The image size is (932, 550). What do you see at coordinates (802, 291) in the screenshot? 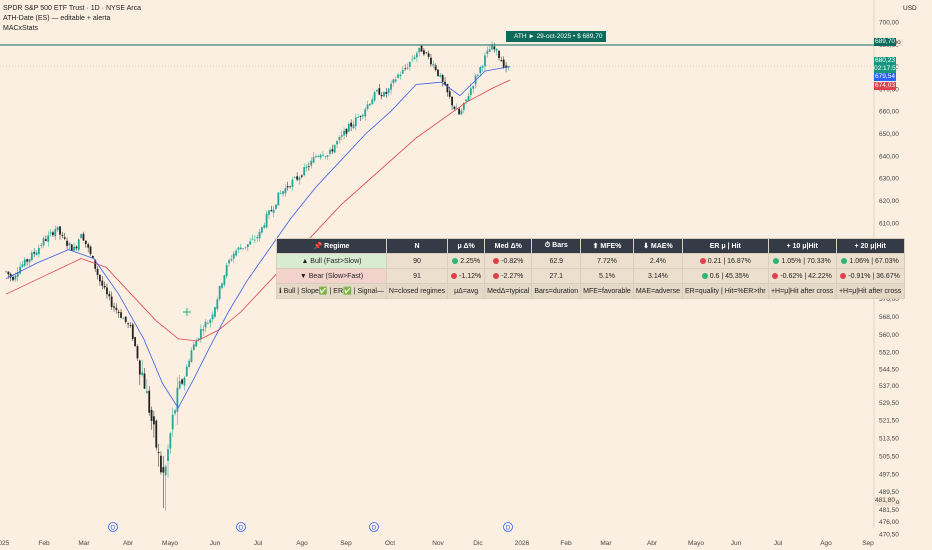
I see `legend-cell: +H=μ|Hit after cross` at bounding box center [802, 291].